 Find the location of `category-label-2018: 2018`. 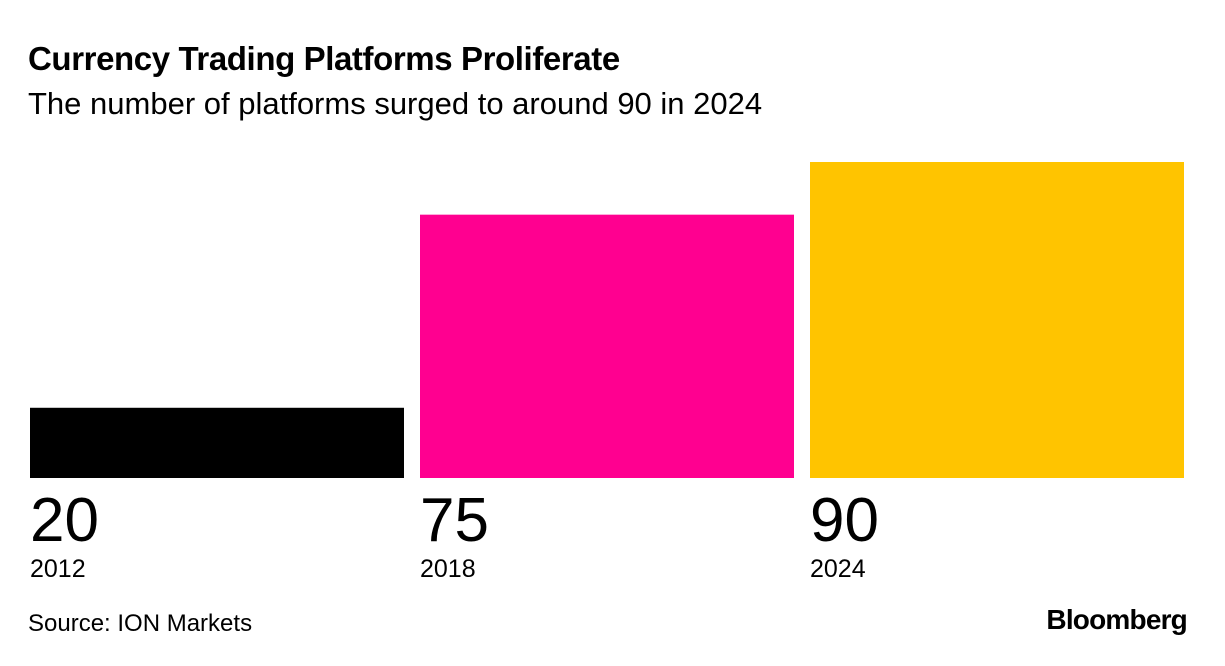

category-label-2018: 2018 is located at coordinates (448, 569).